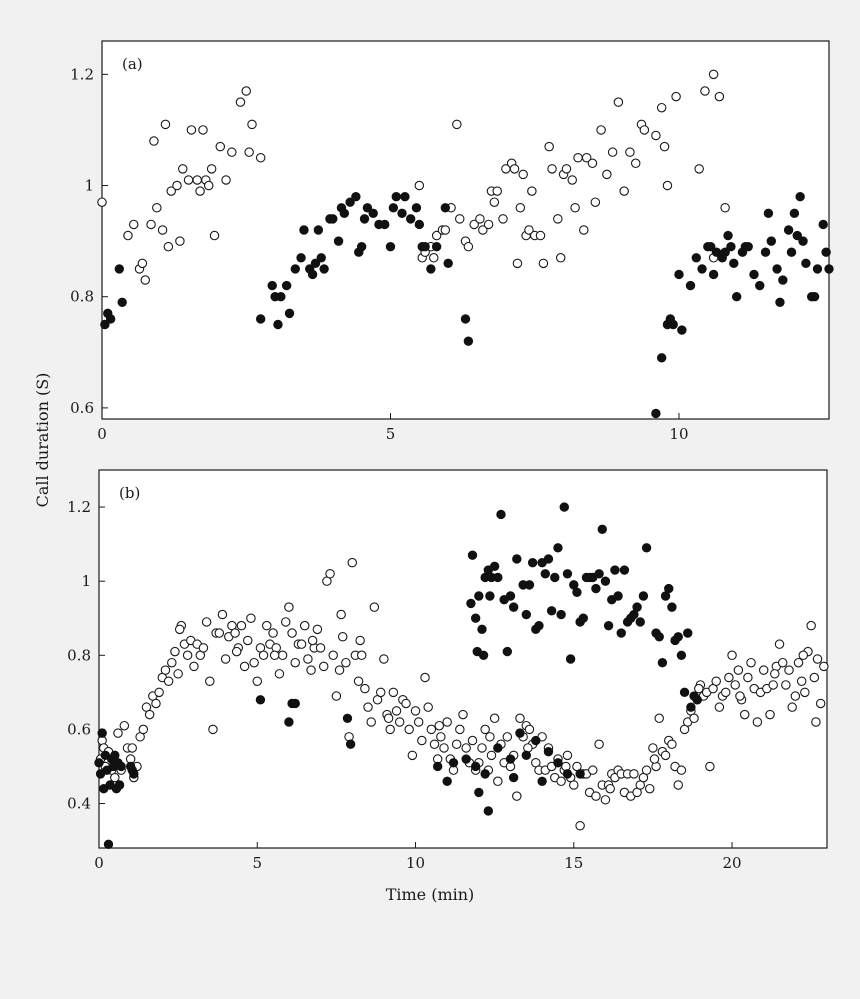  I want to click on y-axis-label: Call duration (S), so click(42, 440).